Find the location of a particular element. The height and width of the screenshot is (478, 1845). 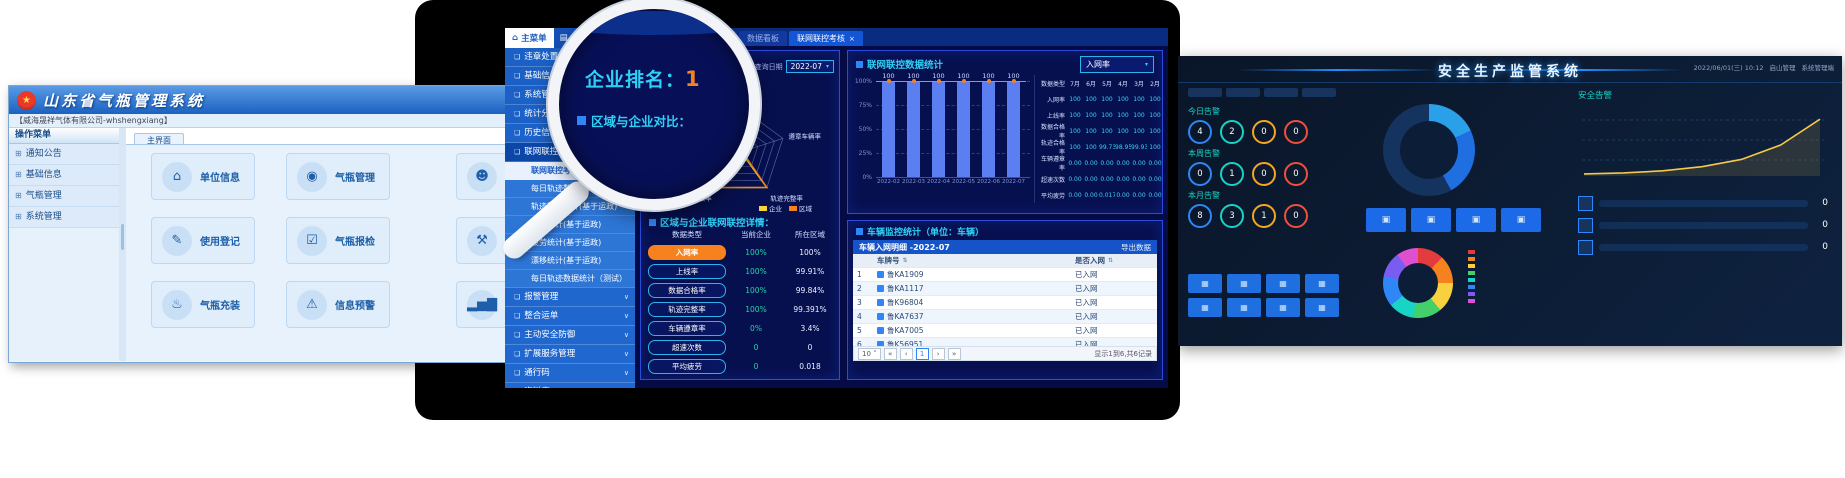

metric-pill-超速次数: 超速次数 is located at coordinates (687, 347).